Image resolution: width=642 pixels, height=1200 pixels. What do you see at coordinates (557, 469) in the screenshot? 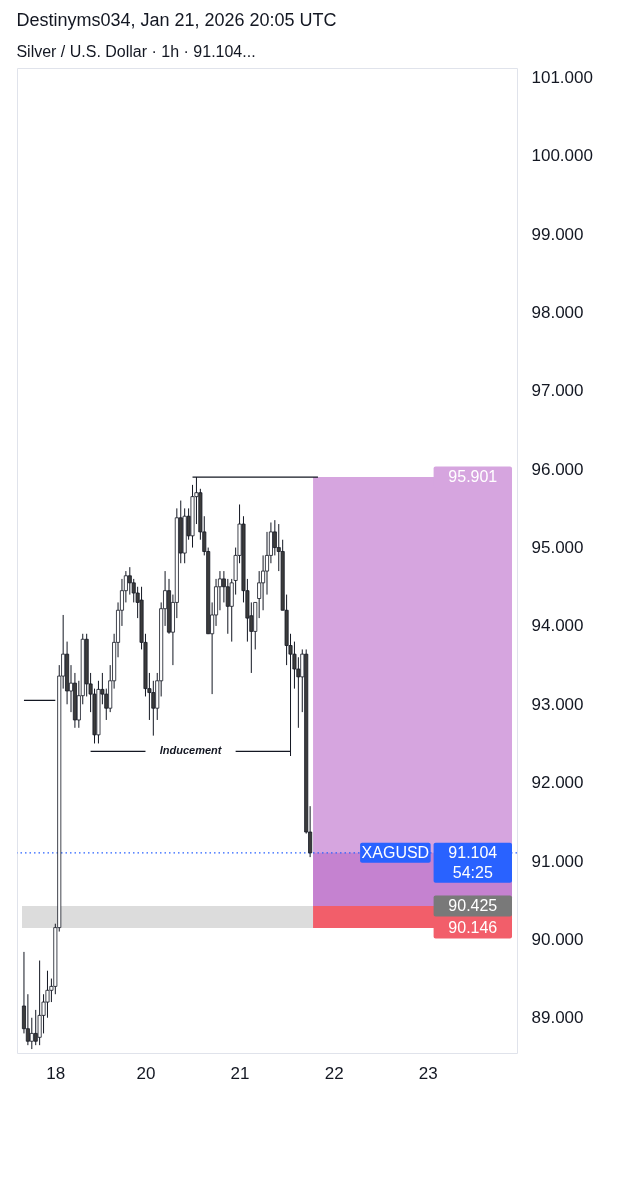
I see `y-tick-label: 96.000` at bounding box center [557, 469].